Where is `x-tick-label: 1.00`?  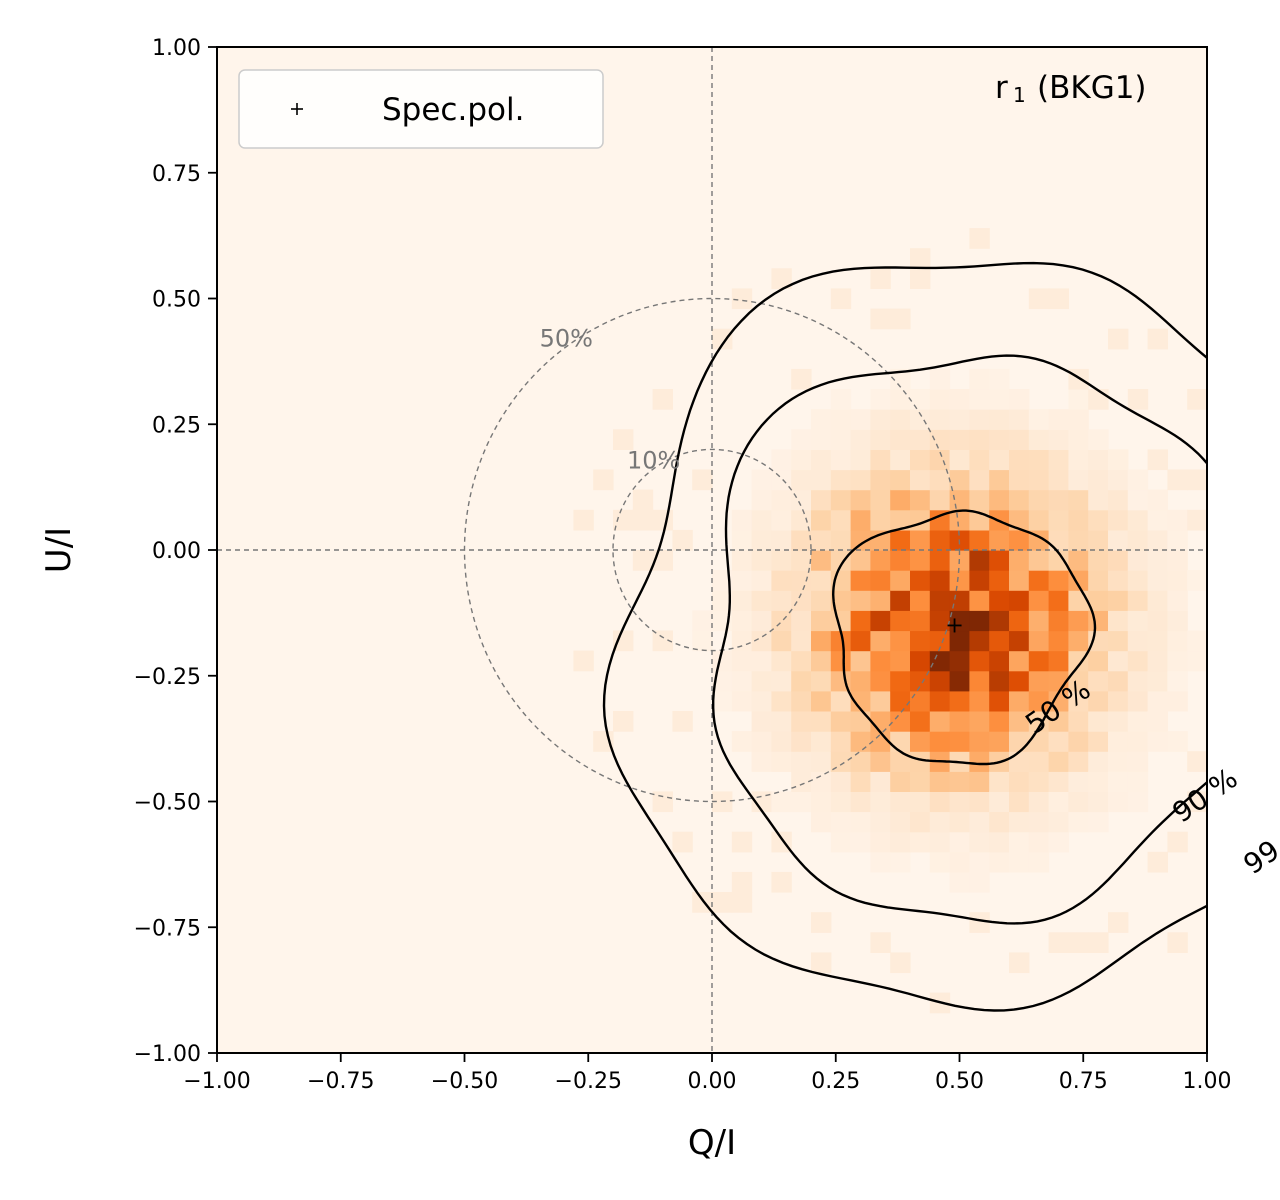
x-tick-label: 1.00 is located at coordinates (1207, 1081).